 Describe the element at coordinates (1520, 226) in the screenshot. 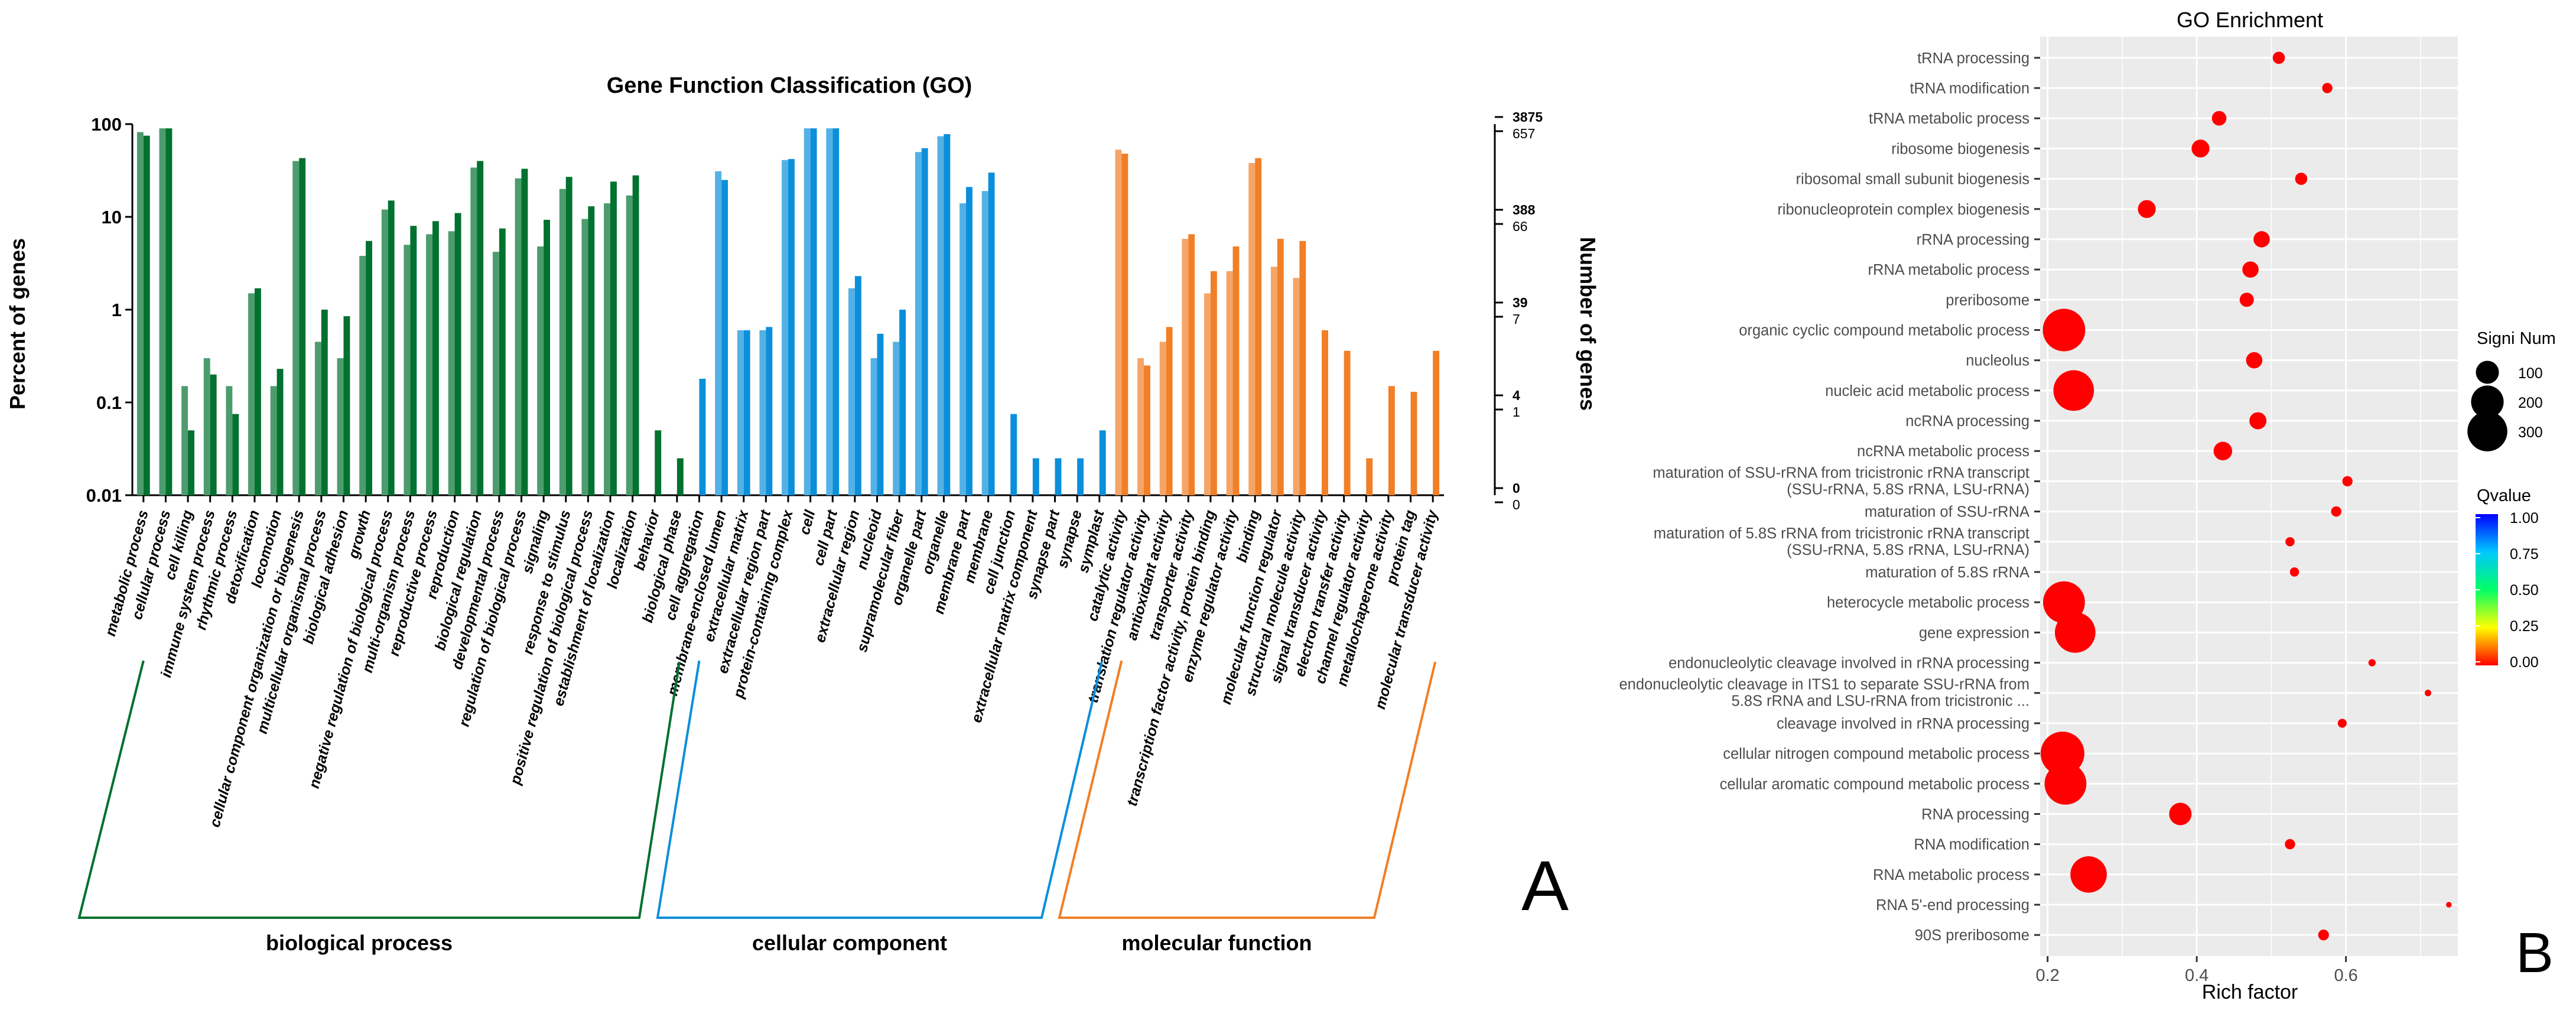

I see `chart-a-right-tick-label: 66` at that location.